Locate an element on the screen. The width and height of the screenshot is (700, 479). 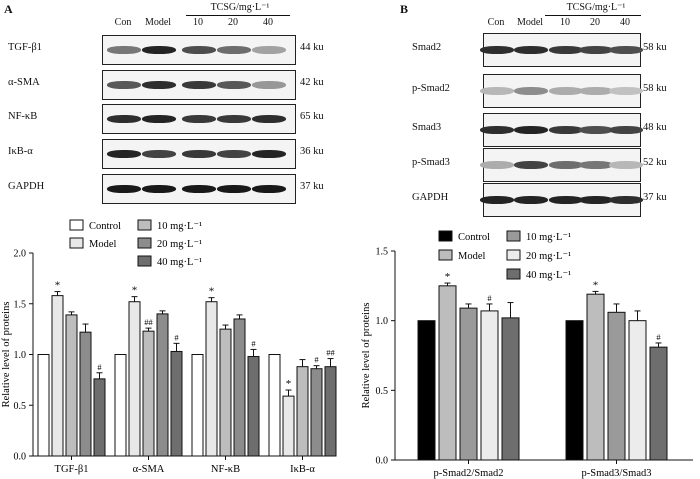
panel-a-letter: A is located at coordinates (8, 9).